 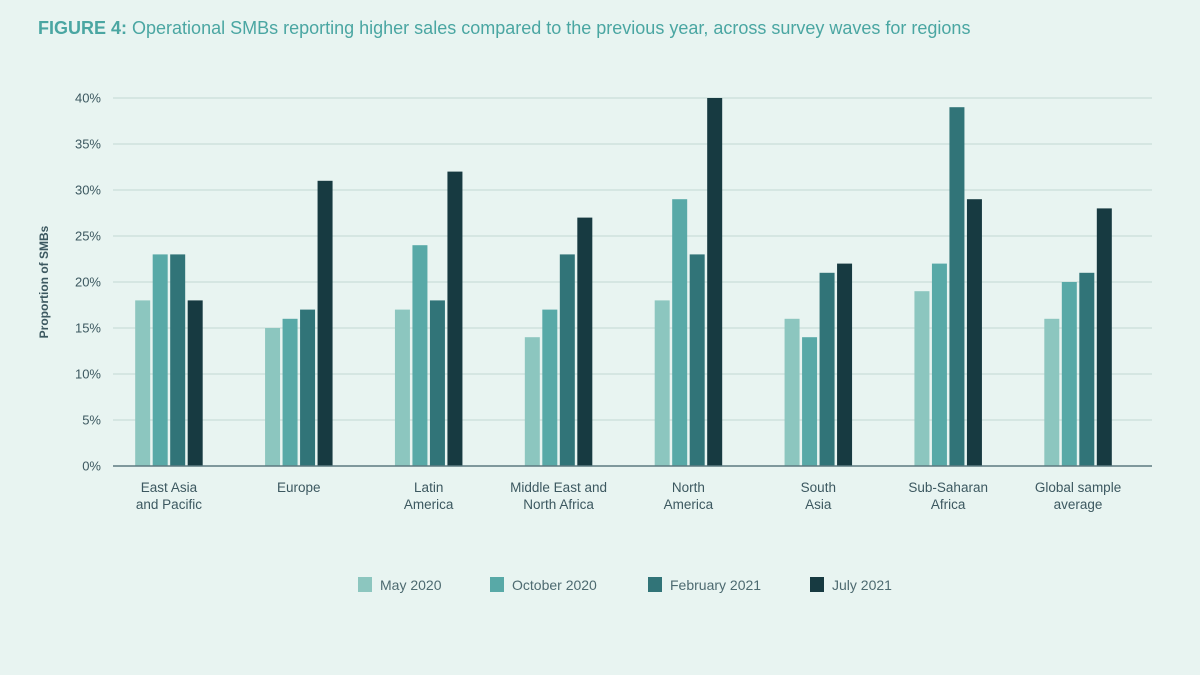 What do you see at coordinates (715, 585) in the screenshot?
I see `legend-label: February 2021` at bounding box center [715, 585].